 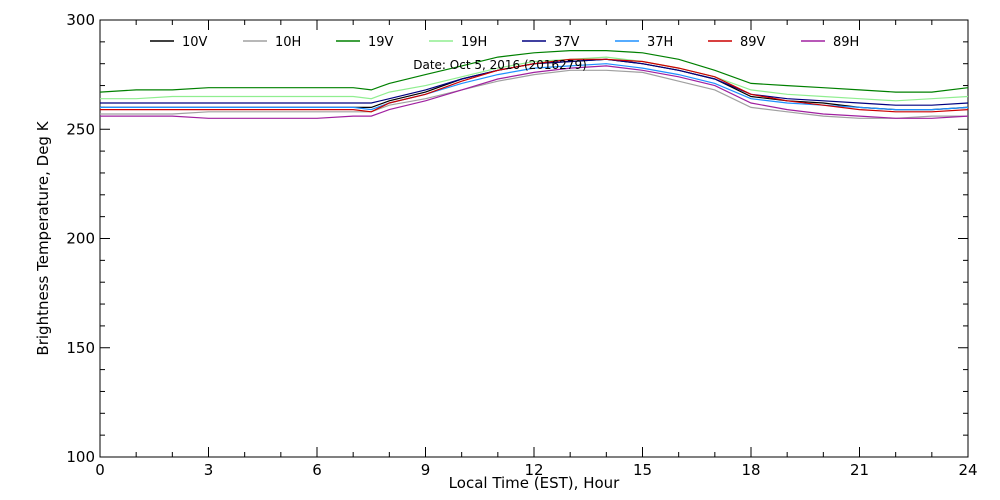 I want to click on x-tick-label: 6, so click(x=317, y=470).